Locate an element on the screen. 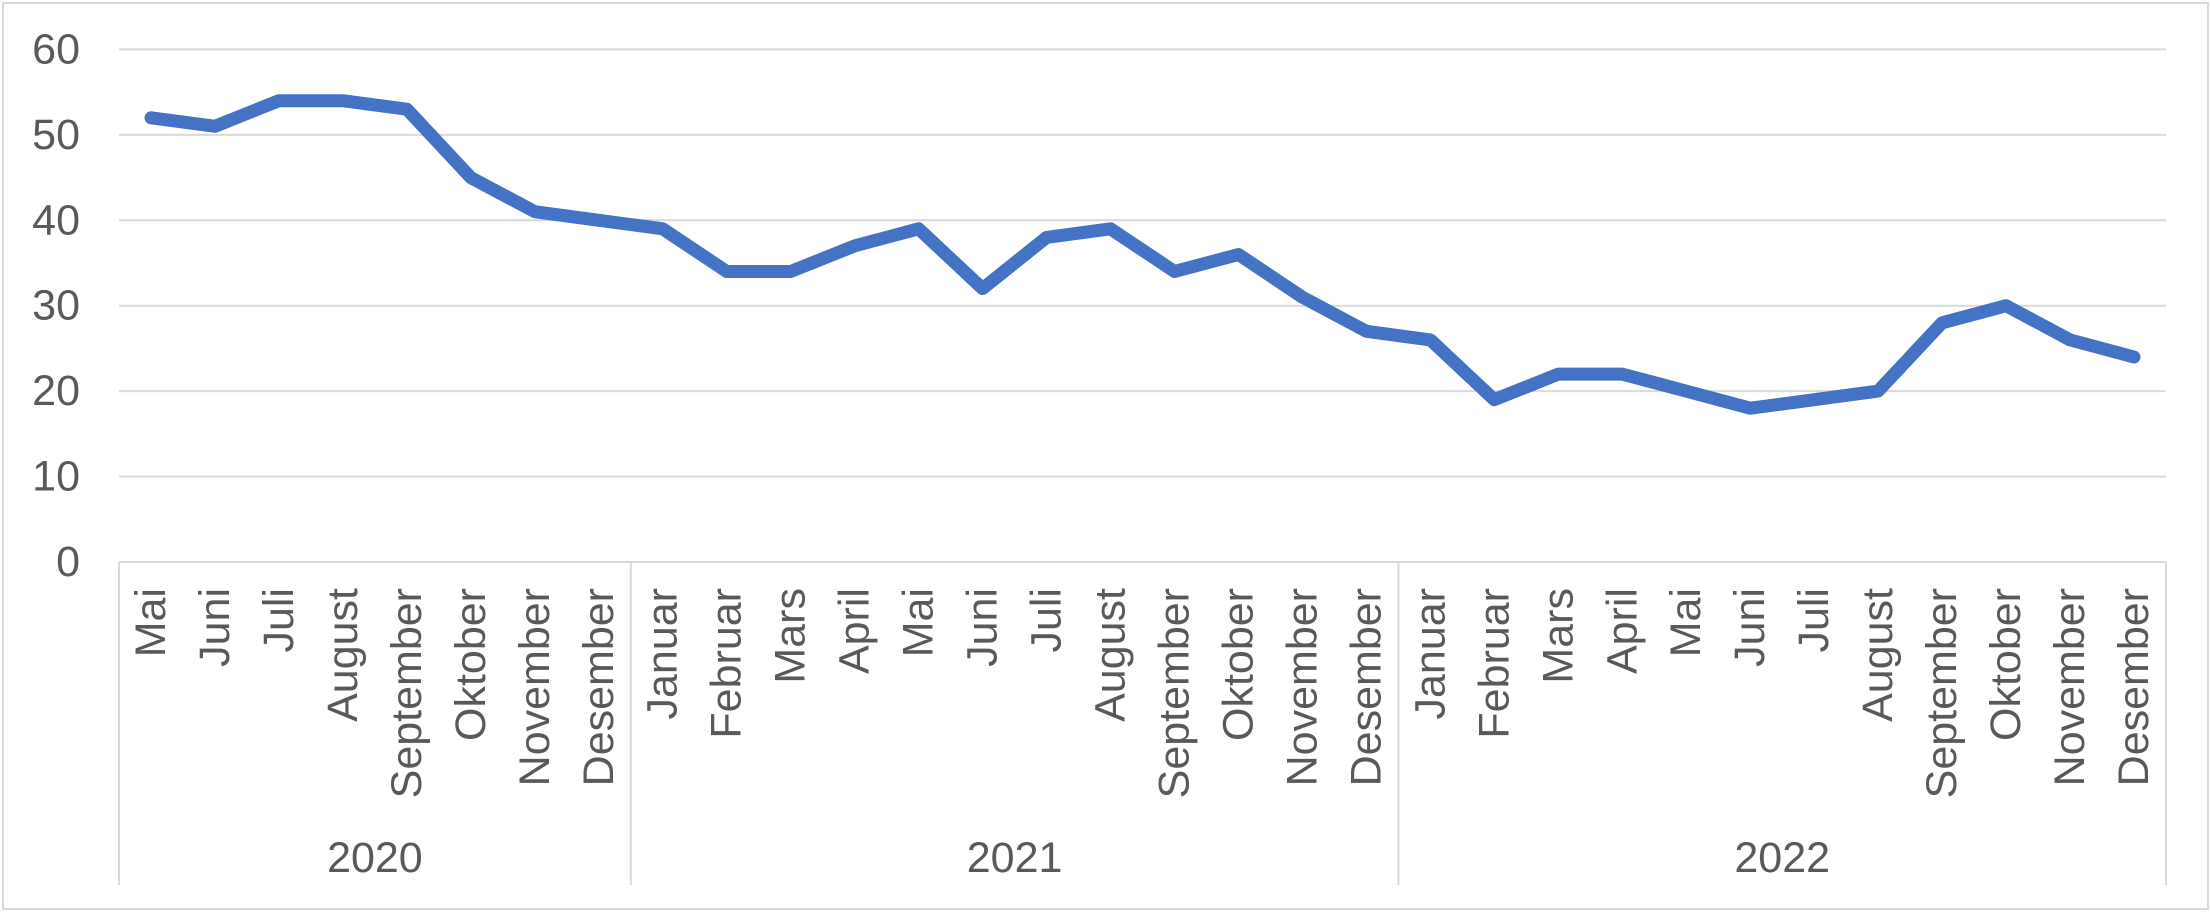 This screenshot has width=2211, height=912. y-axis-labels: 0 10 20 30 40 50 60 is located at coordinates (56, 305).